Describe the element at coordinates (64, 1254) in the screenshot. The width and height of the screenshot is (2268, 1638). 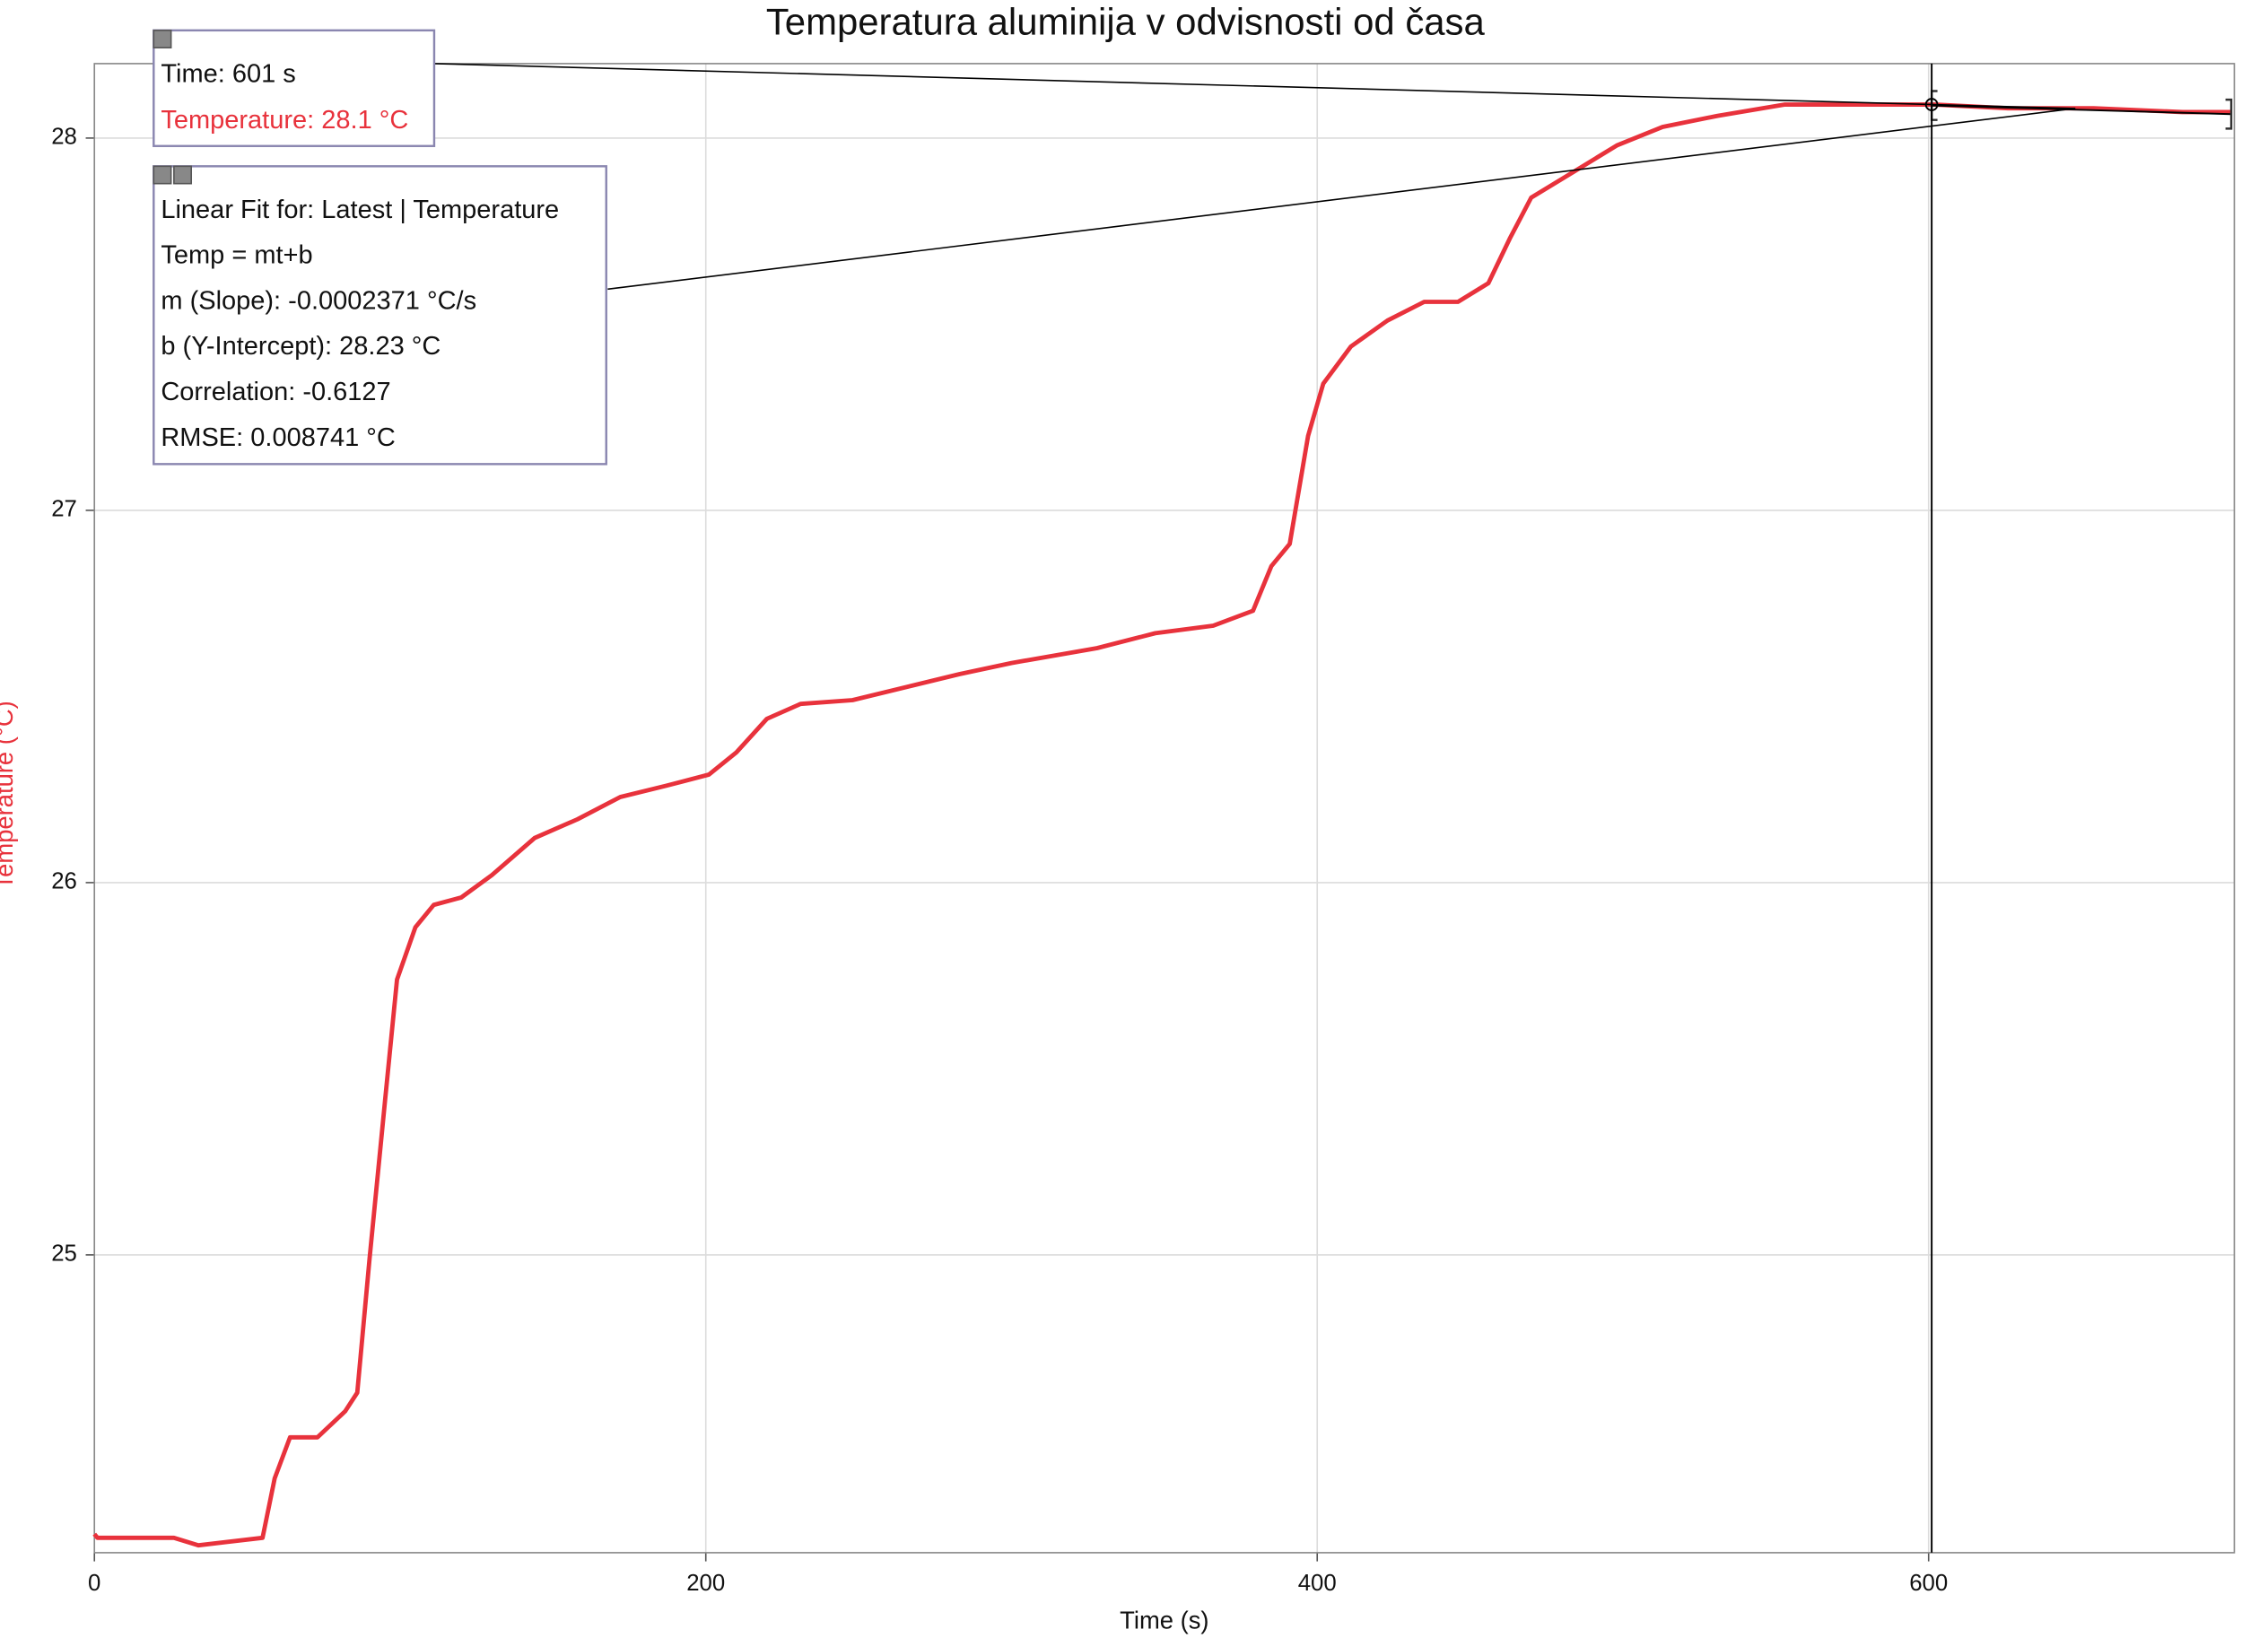
I see `y-tick-label: 25` at that location.